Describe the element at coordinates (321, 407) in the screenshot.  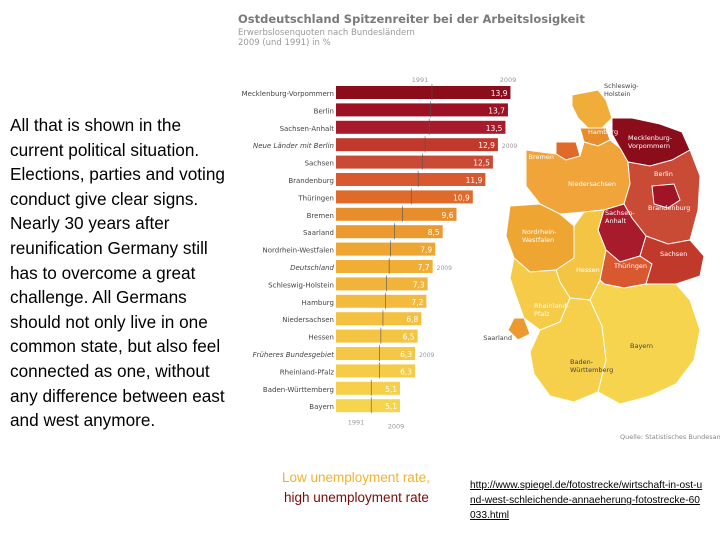
I see `category-label-18: Bayern` at that location.